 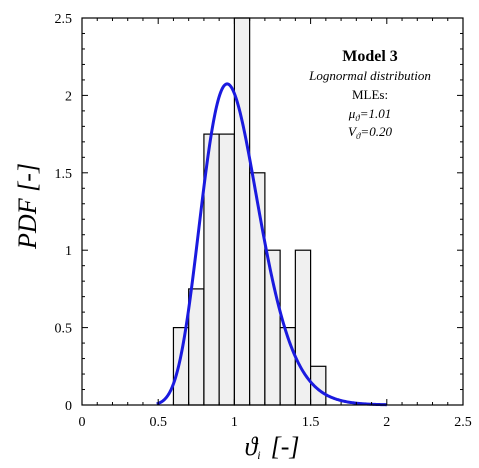 I want to click on x-tick-label: 2, so click(x=386, y=422).